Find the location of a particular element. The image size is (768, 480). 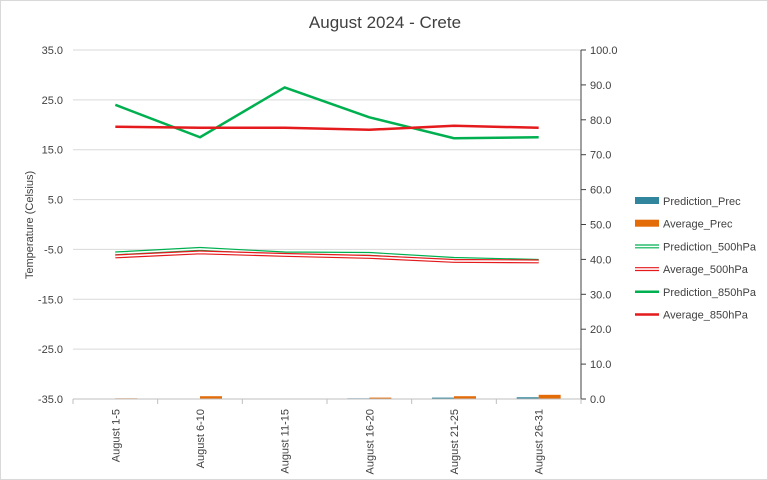

legend-label: Average_Prec is located at coordinates (698, 225).